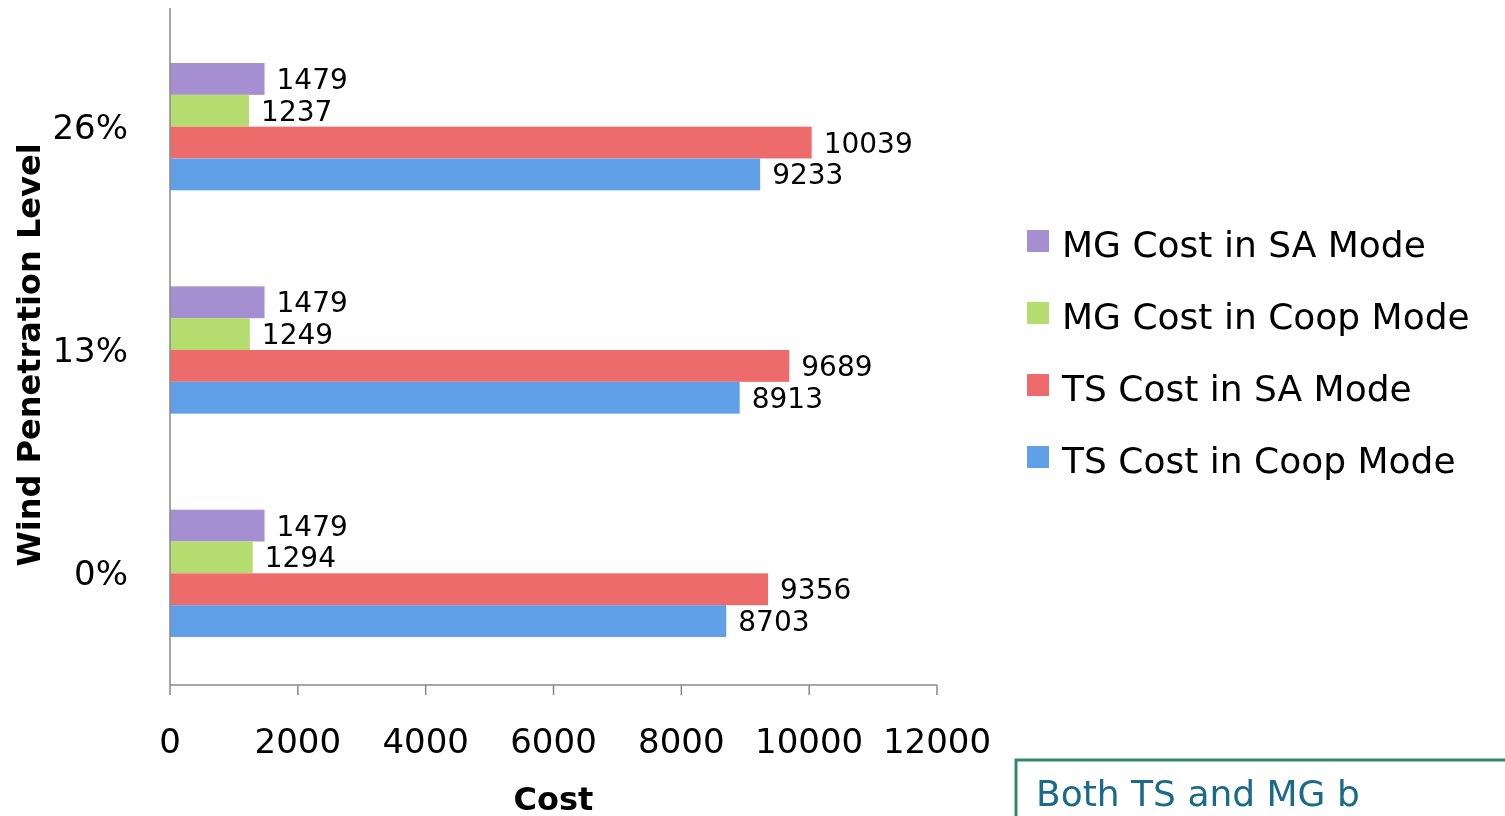 The height and width of the screenshot is (816, 1505). Describe the element at coordinates (787, 398) in the screenshot. I see `data-label: 8913` at that location.